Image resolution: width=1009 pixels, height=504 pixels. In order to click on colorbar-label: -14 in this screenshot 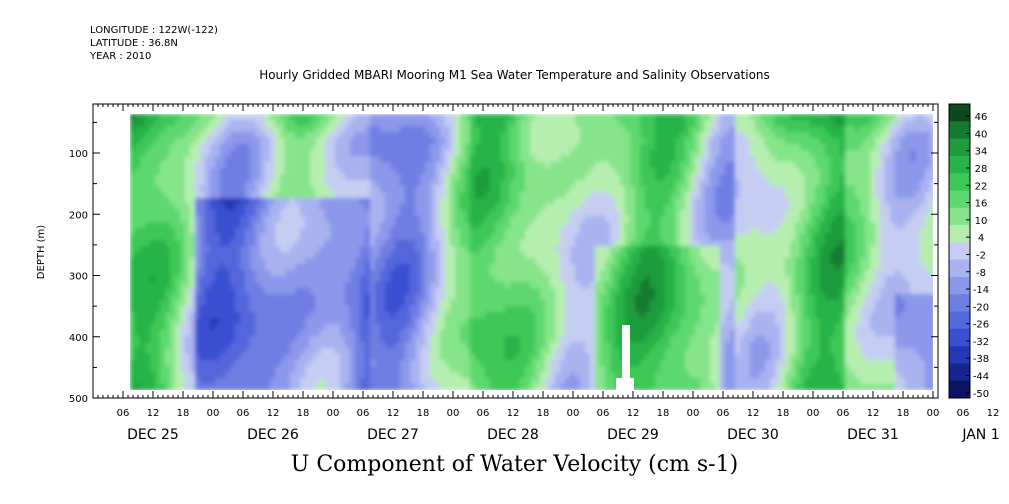, I will do `click(981, 290)`.